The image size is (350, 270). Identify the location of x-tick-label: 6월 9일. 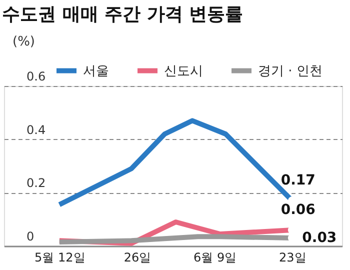
(215, 257).